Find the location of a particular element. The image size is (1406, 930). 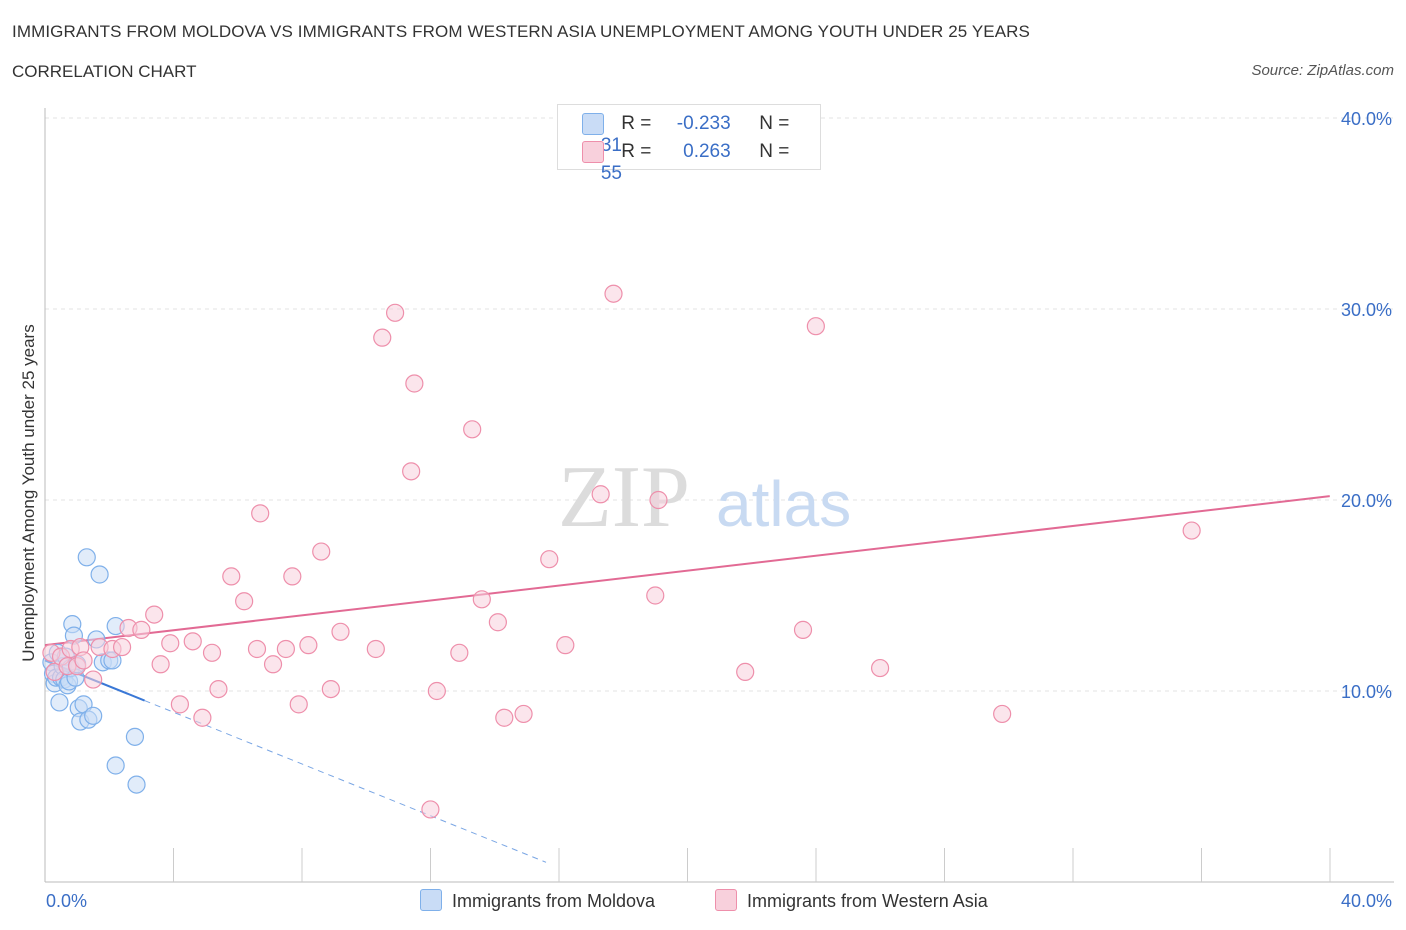

watermark-zip: ZIP is located at coordinates (624, 497).